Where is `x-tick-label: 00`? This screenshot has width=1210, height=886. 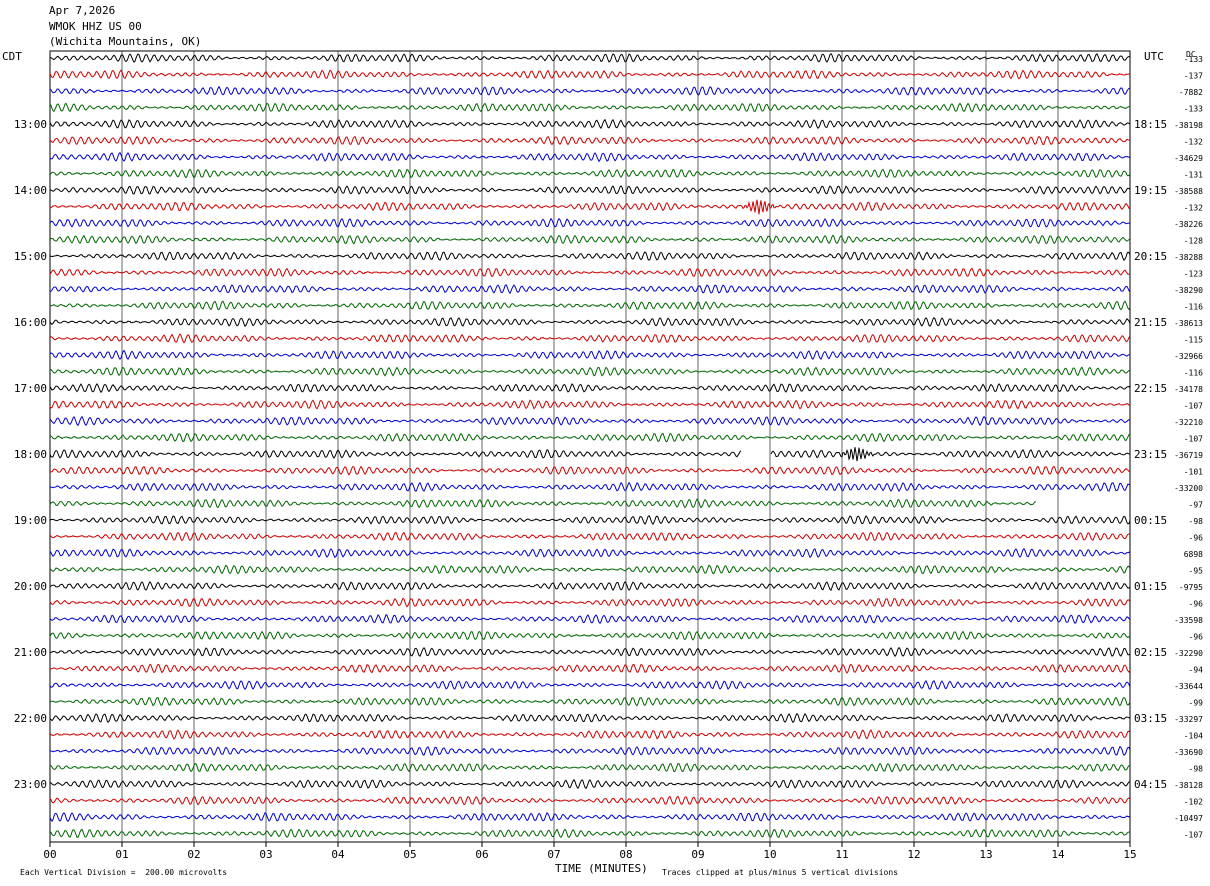
x-tick-label: 00 is located at coordinates (49, 854).